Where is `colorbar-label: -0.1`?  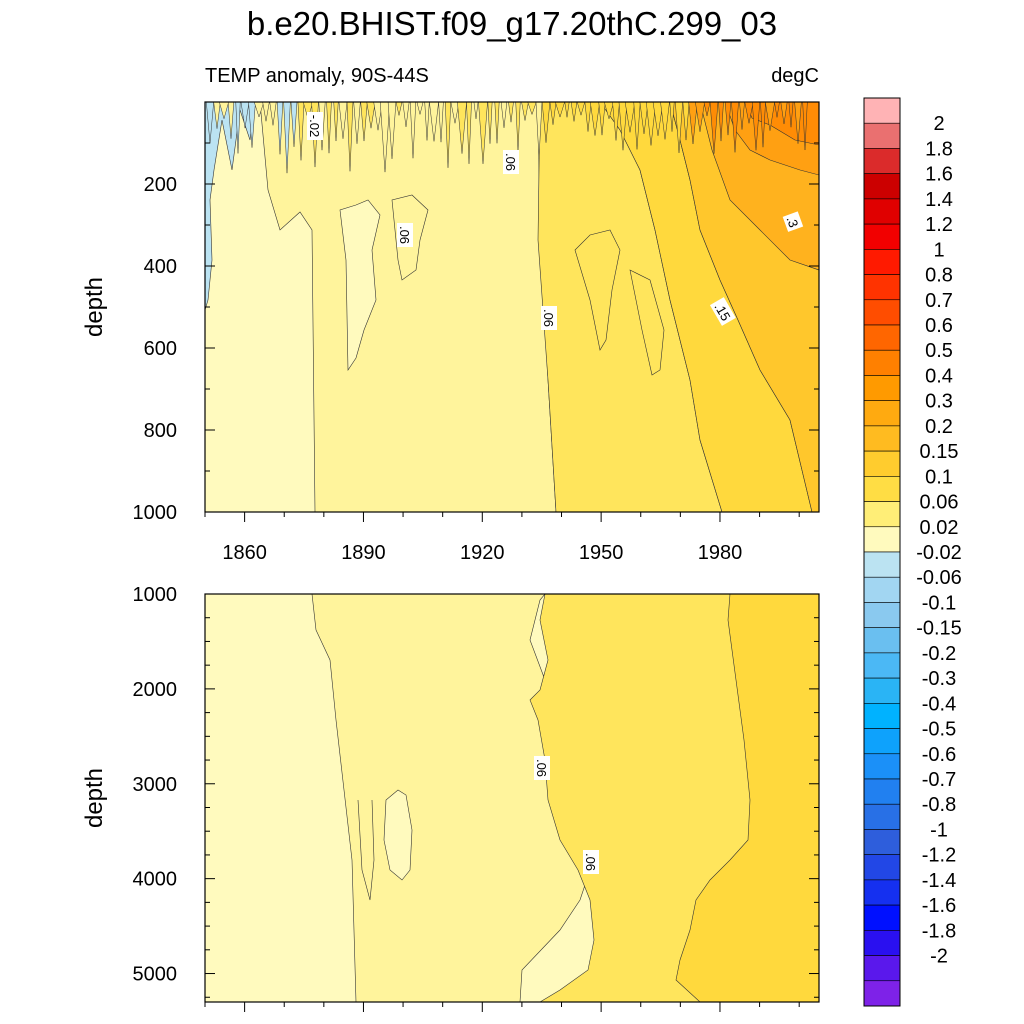
colorbar-label: -0.1 is located at coordinates (939, 603).